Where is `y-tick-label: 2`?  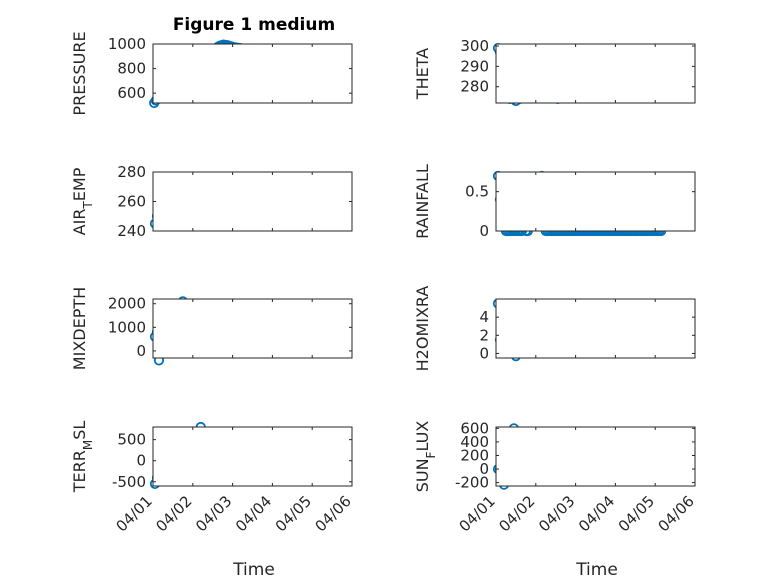
y-tick-label: 2 is located at coordinates (484, 335).